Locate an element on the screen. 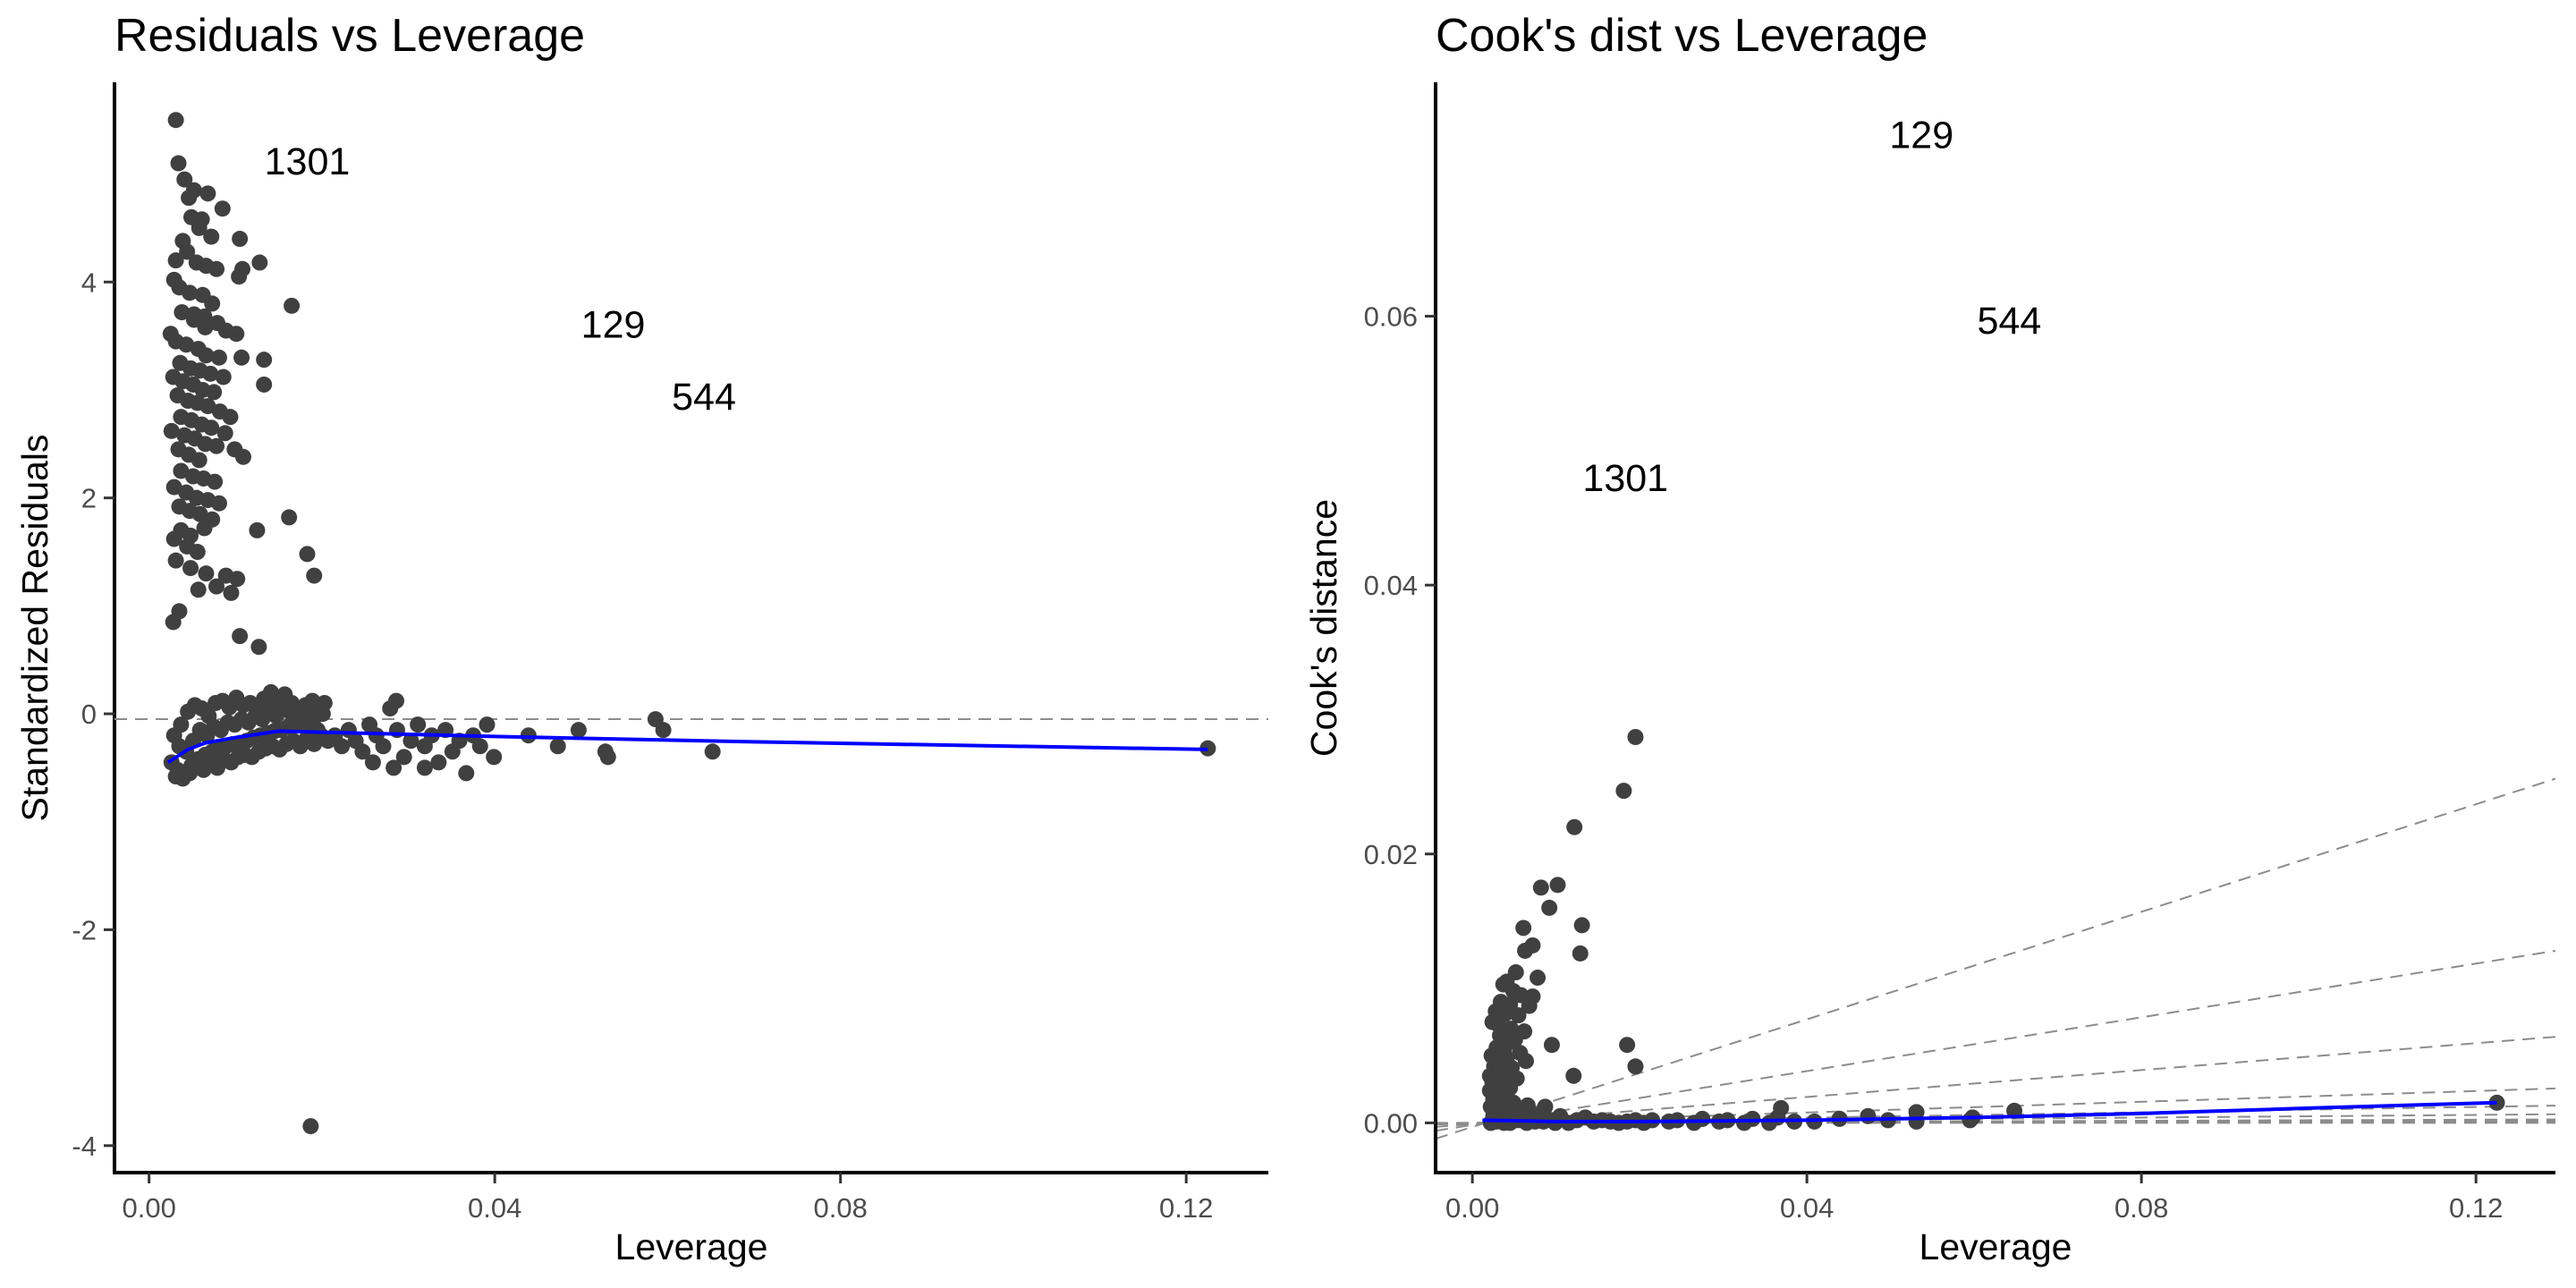 The image size is (2576, 1288). p1-y-tick-label: -4 is located at coordinates (84, 1146).